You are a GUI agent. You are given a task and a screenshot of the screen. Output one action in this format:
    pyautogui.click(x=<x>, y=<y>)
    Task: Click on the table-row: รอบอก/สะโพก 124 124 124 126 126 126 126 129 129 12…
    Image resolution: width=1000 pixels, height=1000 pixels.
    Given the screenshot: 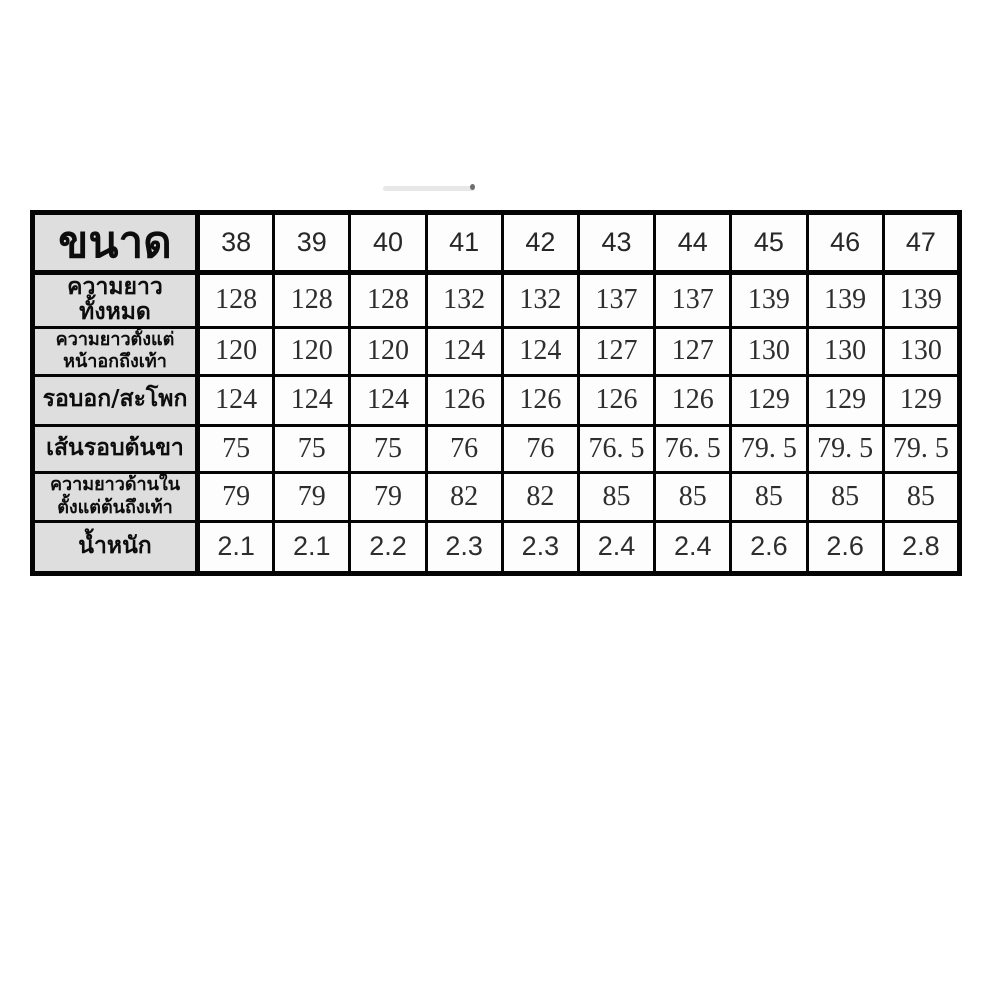 What is the action you would take?
    pyautogui.click(x=496, y=400)
    